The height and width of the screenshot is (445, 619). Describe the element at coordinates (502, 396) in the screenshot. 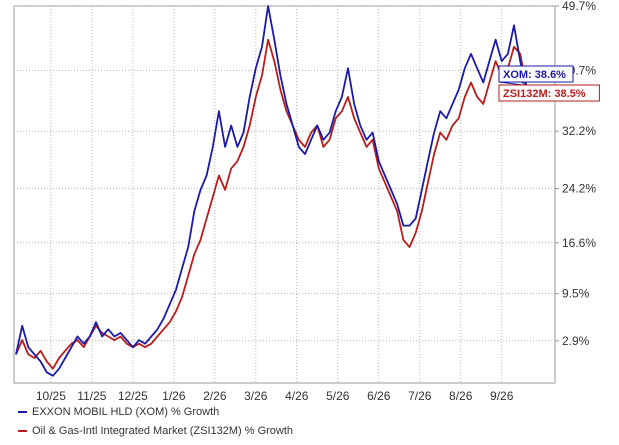

I see `x-tick-label: 9/26` at that location.